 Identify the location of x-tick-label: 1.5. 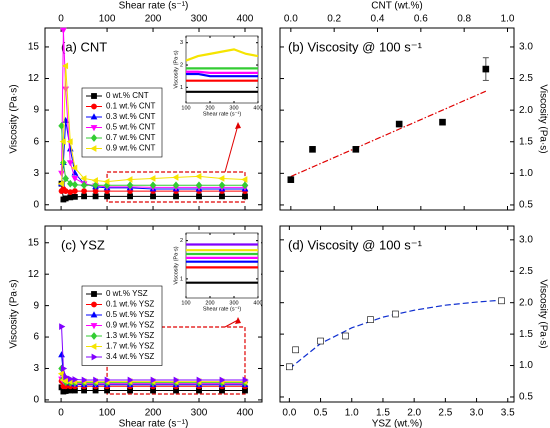
(383, 413).